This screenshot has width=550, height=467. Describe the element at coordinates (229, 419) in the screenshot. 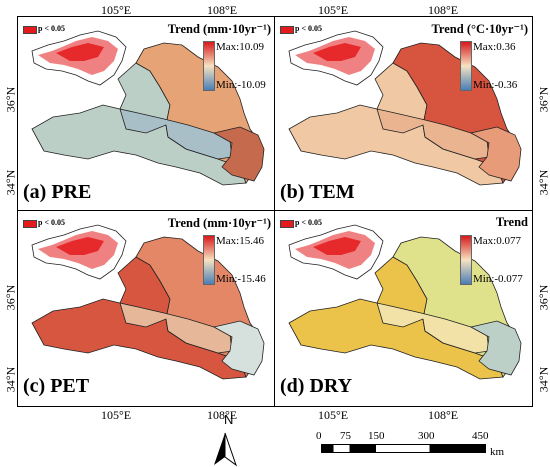

I see `north-label: N` at that location.